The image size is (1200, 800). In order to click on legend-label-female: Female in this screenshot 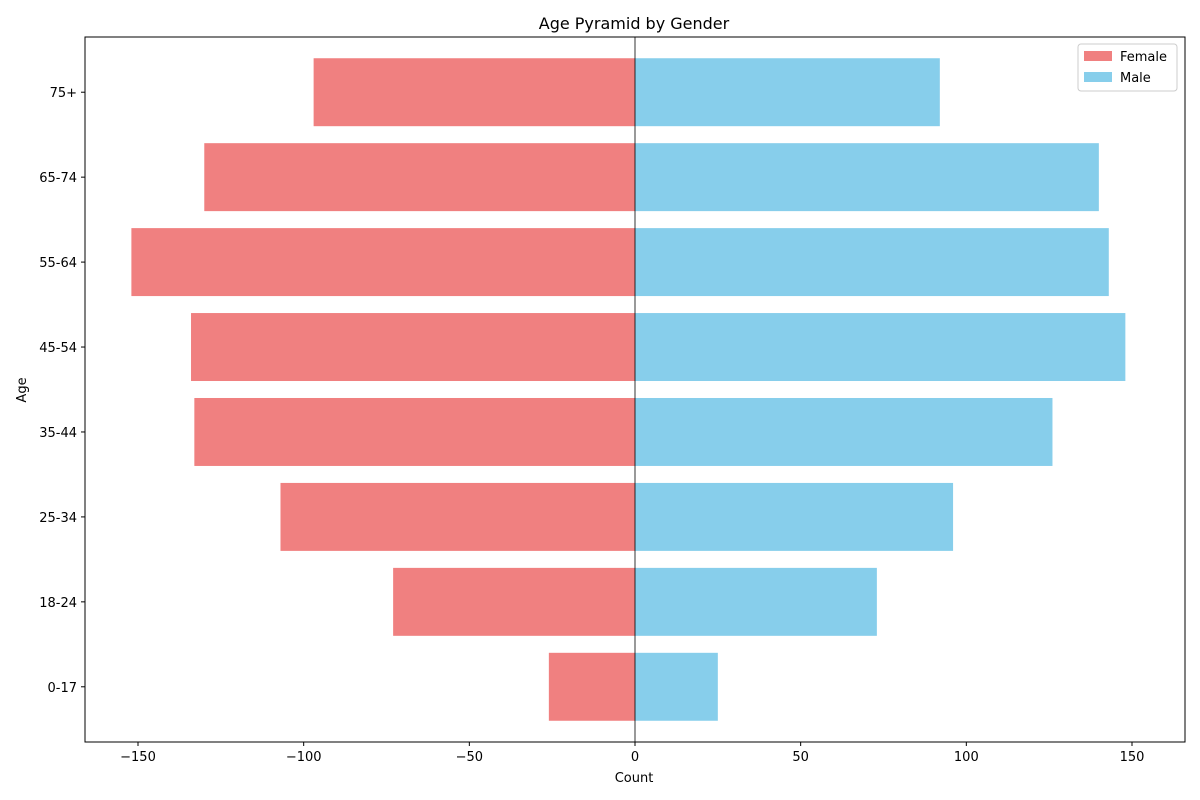, I will do `click(1143, 57)`.